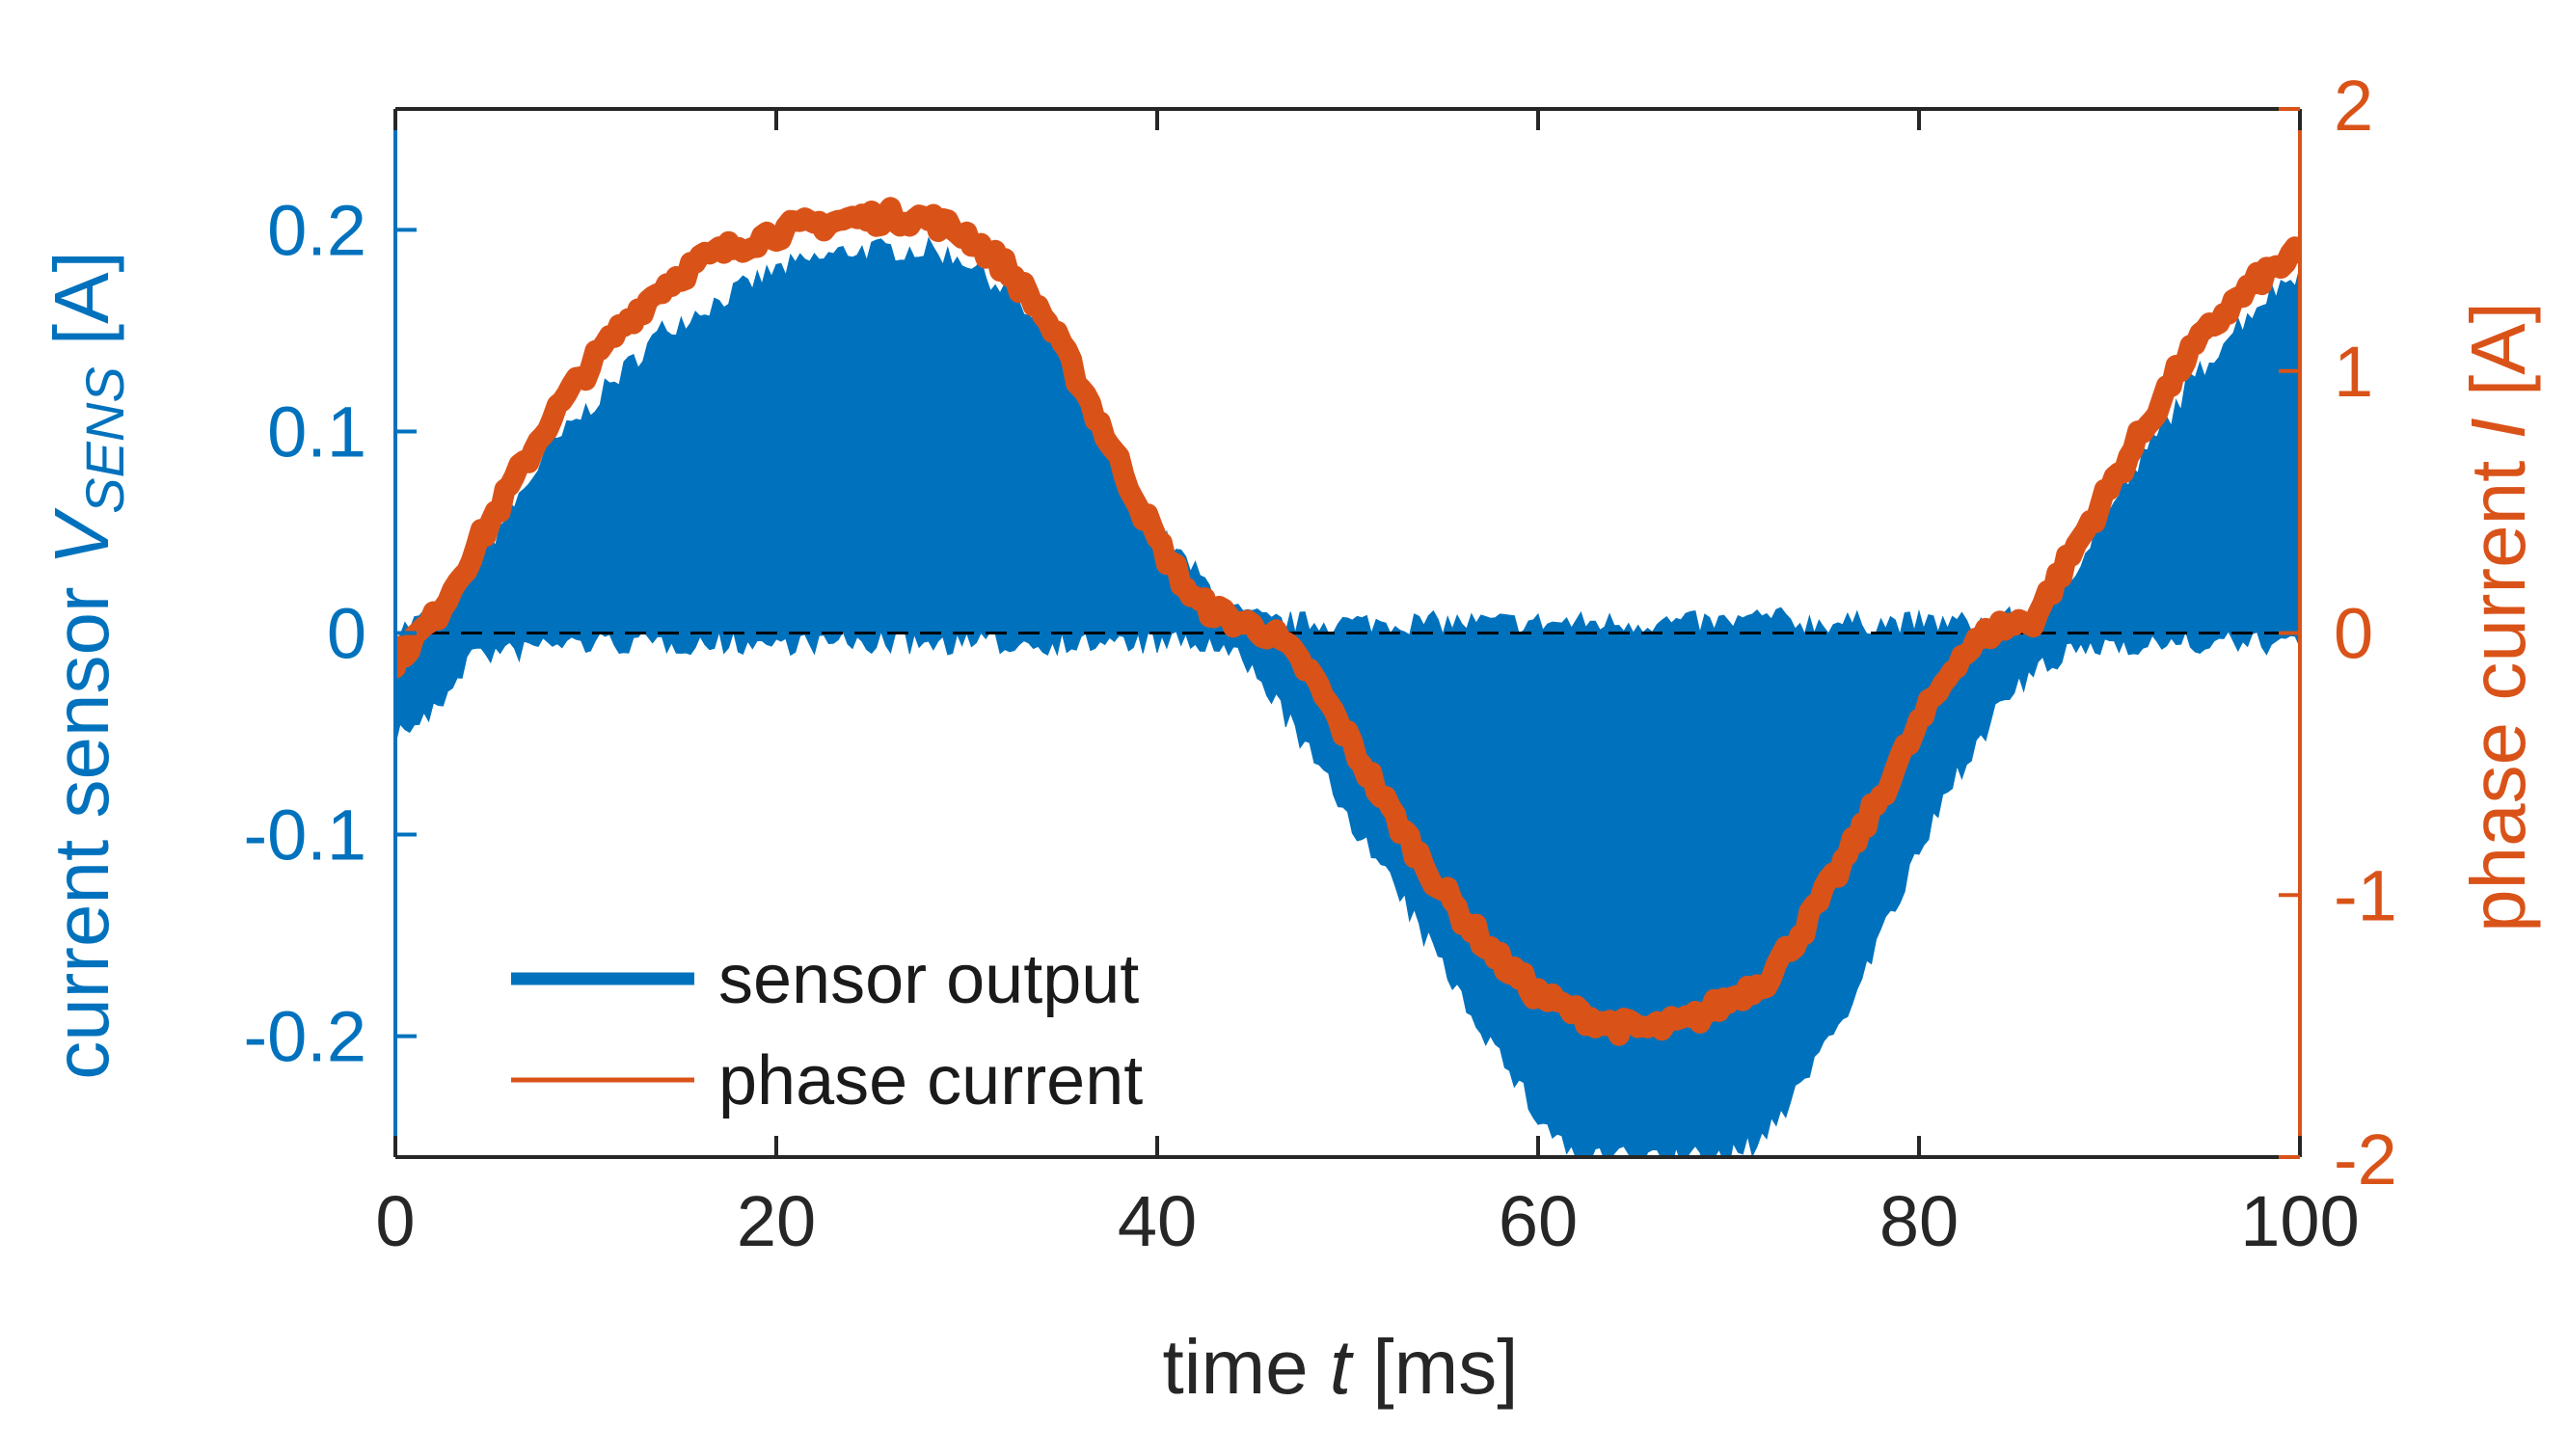 This screenshot has width=2568, height=1456. Describe the element at coordinates (2365, 895) in the screenshot. I see `y-right-tick-label: -1` at that location.